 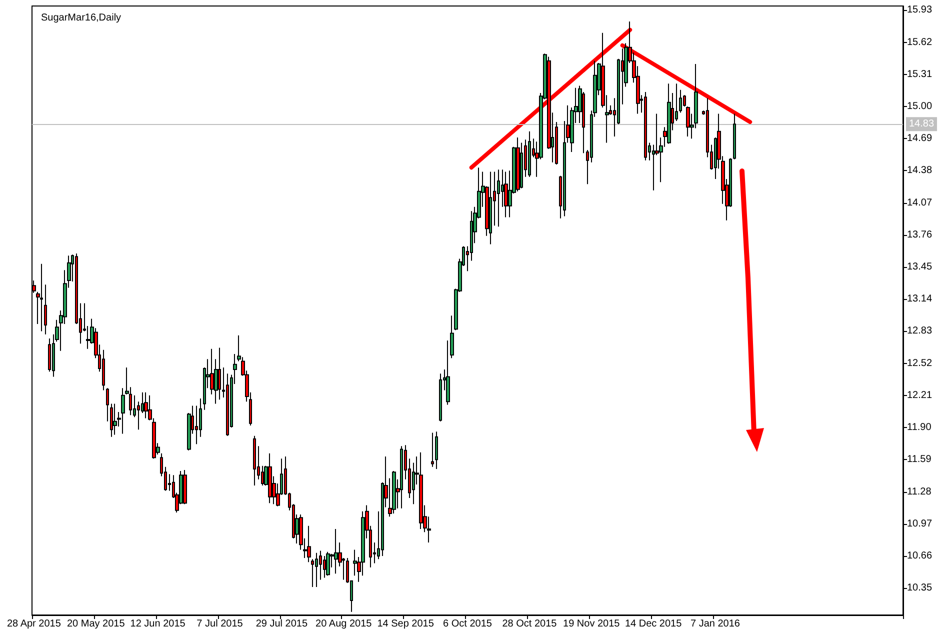 What do you see at coordinates (919, 588) in the screenshot?
I see `y-tick-label: 10.35` at bounding box center [919, 588].